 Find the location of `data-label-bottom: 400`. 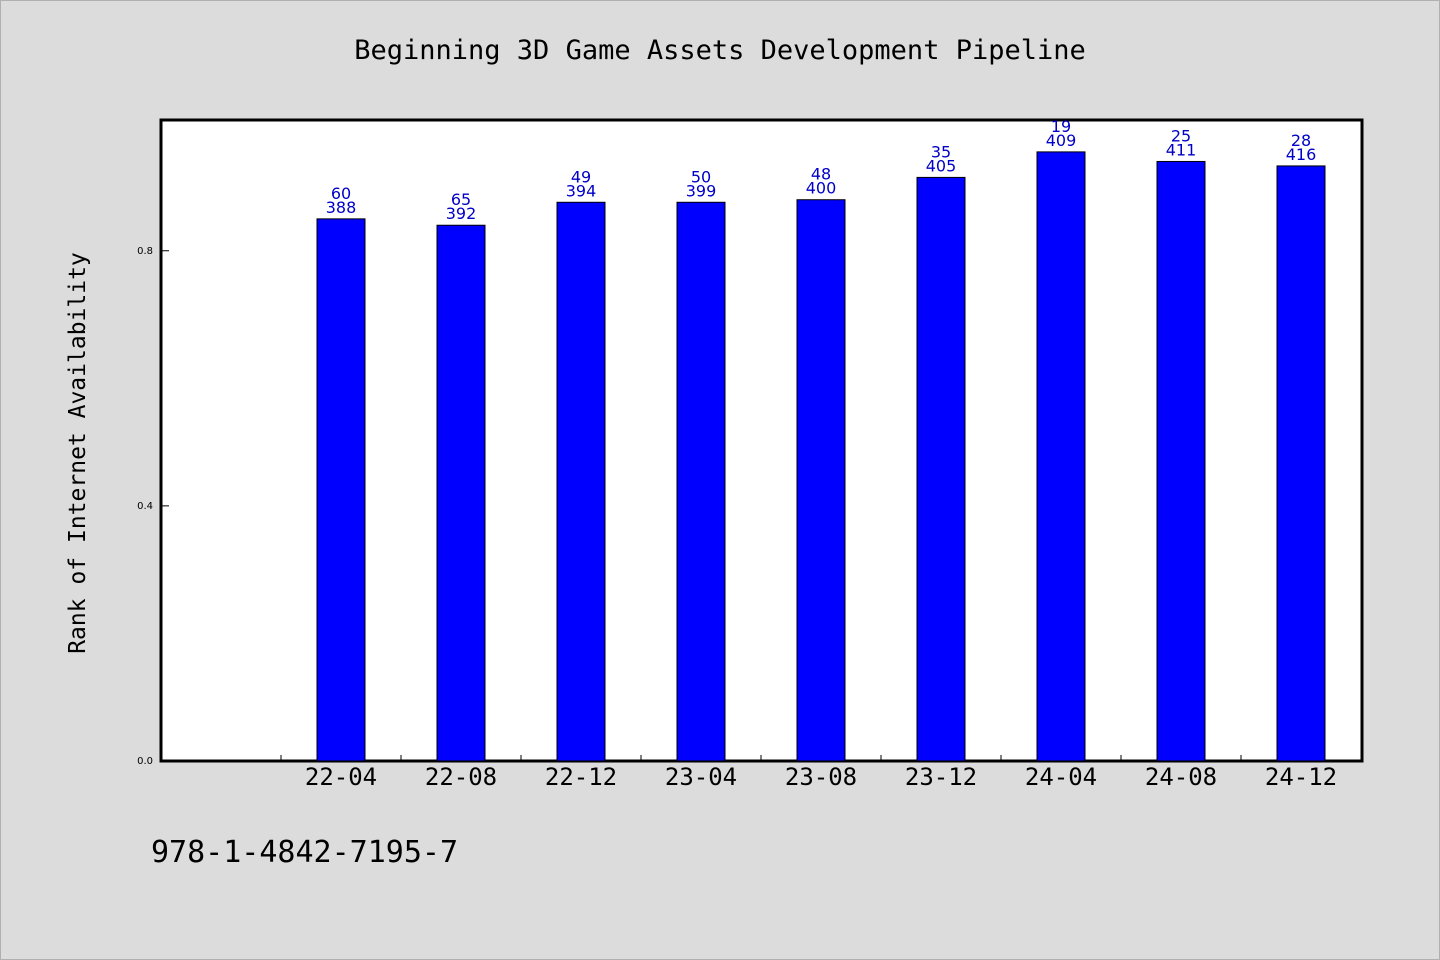

data-label-bottom: 400 is located at coordinates (821, 188).